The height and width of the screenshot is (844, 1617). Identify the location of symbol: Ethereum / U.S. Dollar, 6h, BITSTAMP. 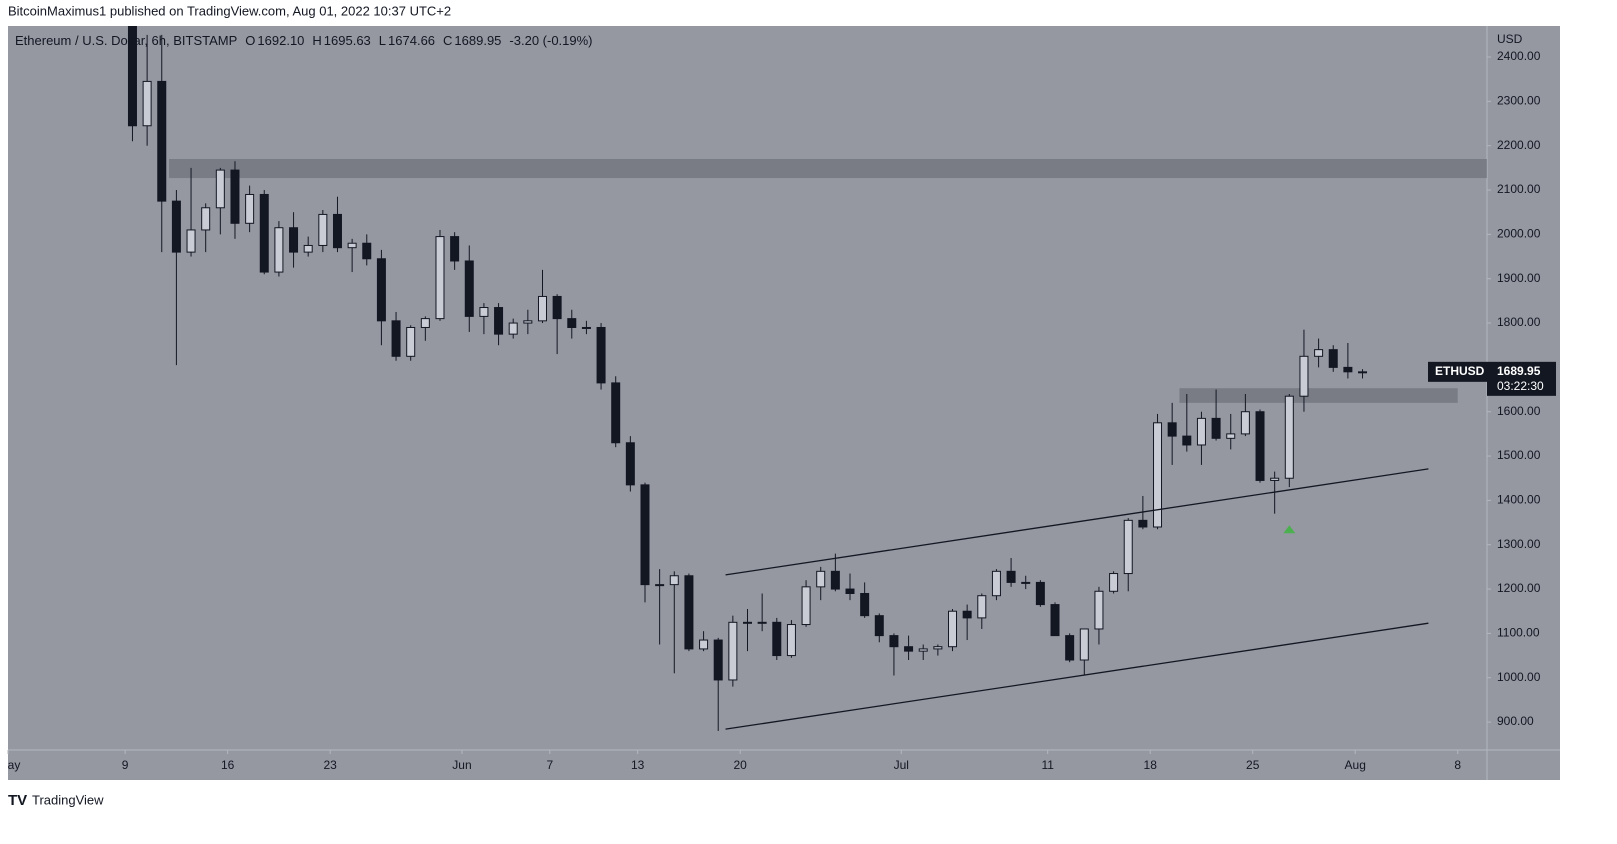
(126, 40).